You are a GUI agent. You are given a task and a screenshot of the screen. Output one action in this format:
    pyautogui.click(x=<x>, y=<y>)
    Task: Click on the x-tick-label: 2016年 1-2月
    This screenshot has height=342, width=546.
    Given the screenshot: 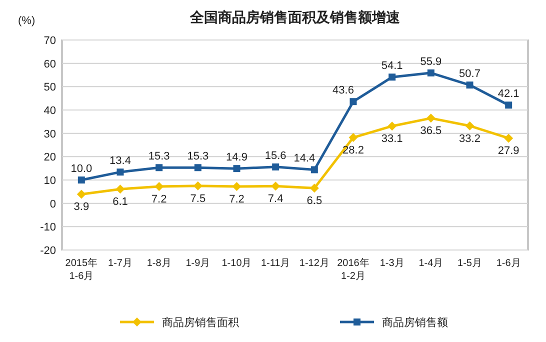 What is the action you would take?
    pyautogui.click(x=353, y=269)
    